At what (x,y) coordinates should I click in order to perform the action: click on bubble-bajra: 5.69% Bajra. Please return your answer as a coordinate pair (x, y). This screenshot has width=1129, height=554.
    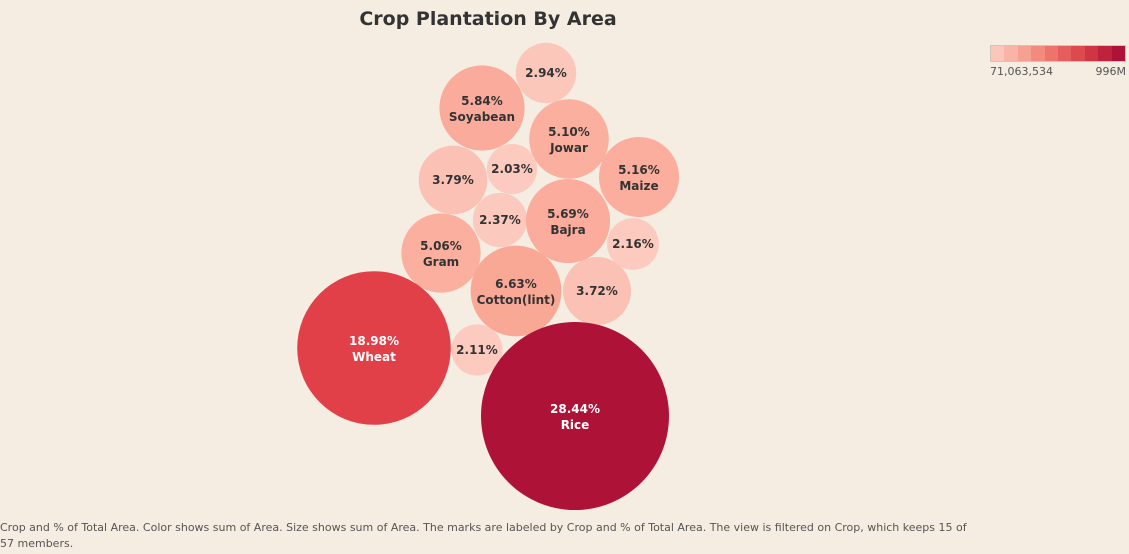
    Looking at the image, I should click on (568, 221).